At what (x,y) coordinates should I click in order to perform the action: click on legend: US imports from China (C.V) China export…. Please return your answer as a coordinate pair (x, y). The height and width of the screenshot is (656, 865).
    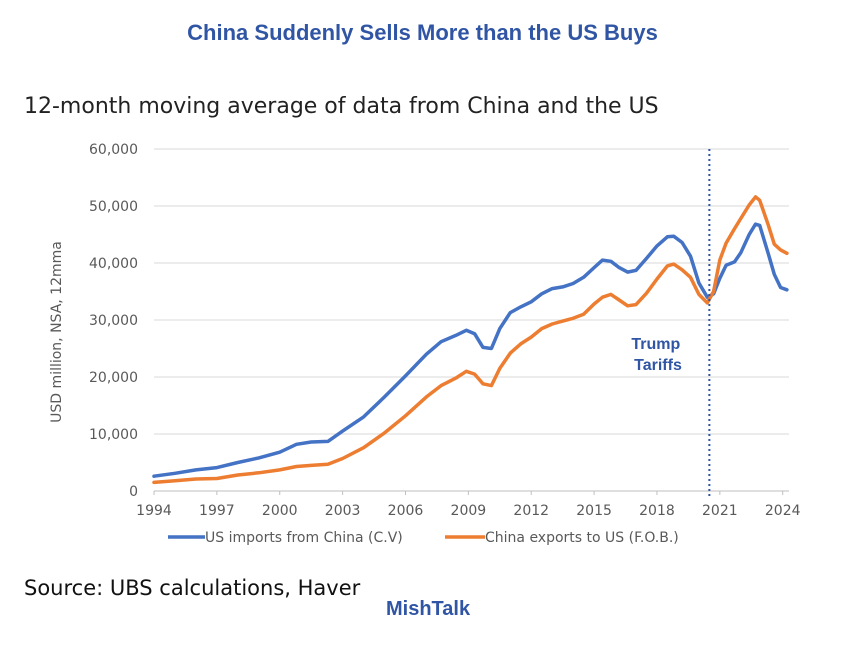
    Looking at the image, I should click on (423, 538).